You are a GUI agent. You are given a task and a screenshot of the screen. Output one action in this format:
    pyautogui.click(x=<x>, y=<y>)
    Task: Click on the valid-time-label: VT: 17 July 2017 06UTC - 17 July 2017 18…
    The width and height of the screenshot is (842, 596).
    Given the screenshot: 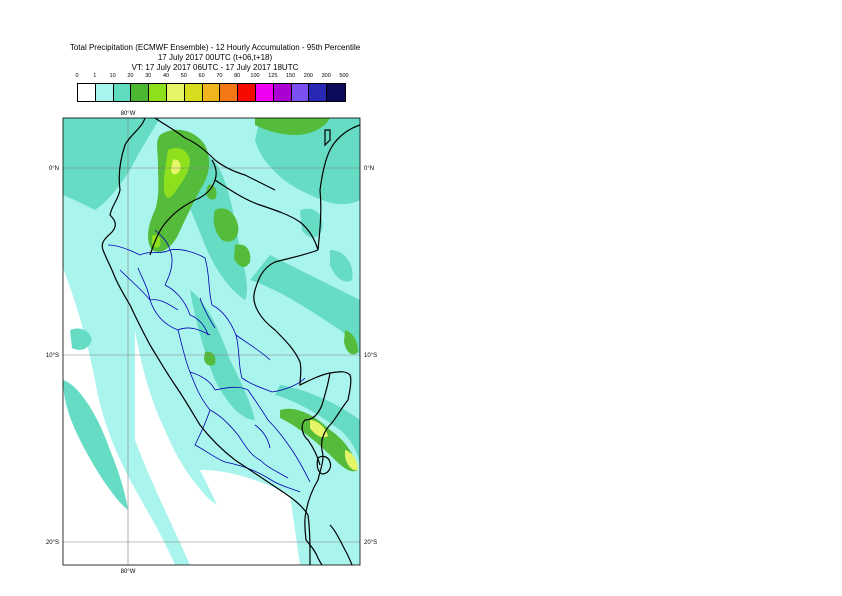 What is the action you would take?
    pyautogui.click(x=215, y=67)
    